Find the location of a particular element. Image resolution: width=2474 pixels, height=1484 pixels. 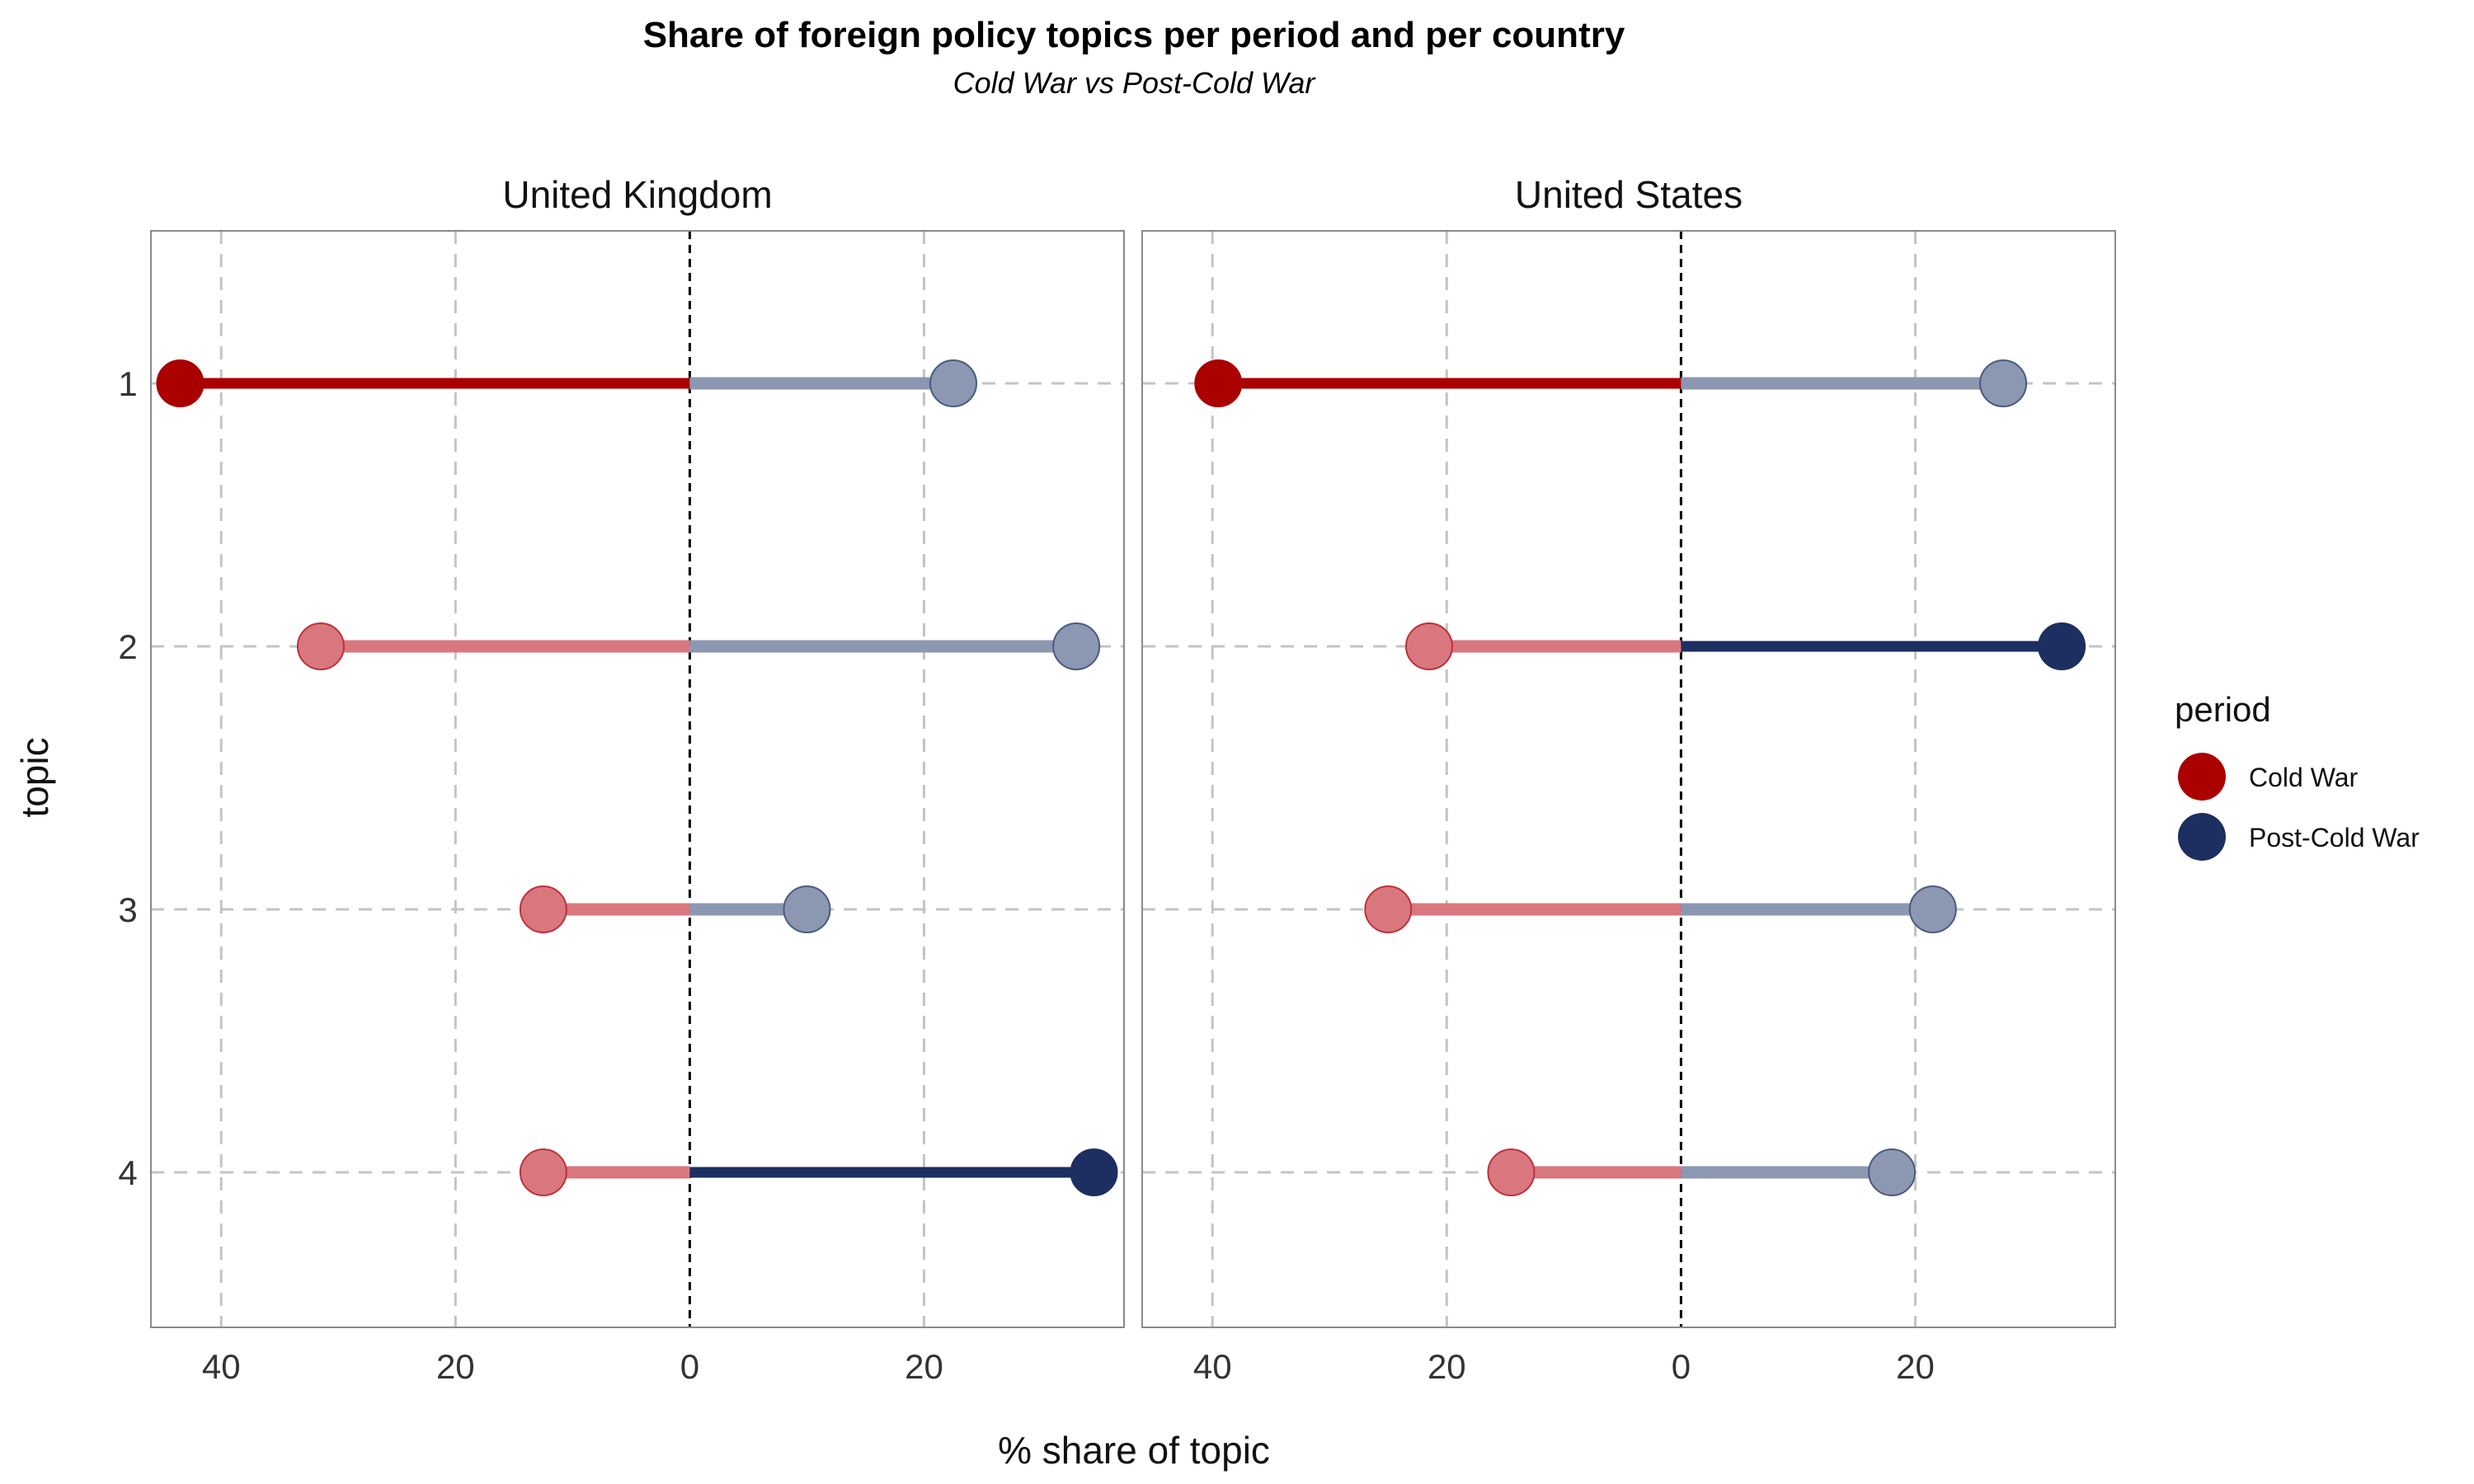

y-tick-label: 3 is located at coordinates (127, 909).